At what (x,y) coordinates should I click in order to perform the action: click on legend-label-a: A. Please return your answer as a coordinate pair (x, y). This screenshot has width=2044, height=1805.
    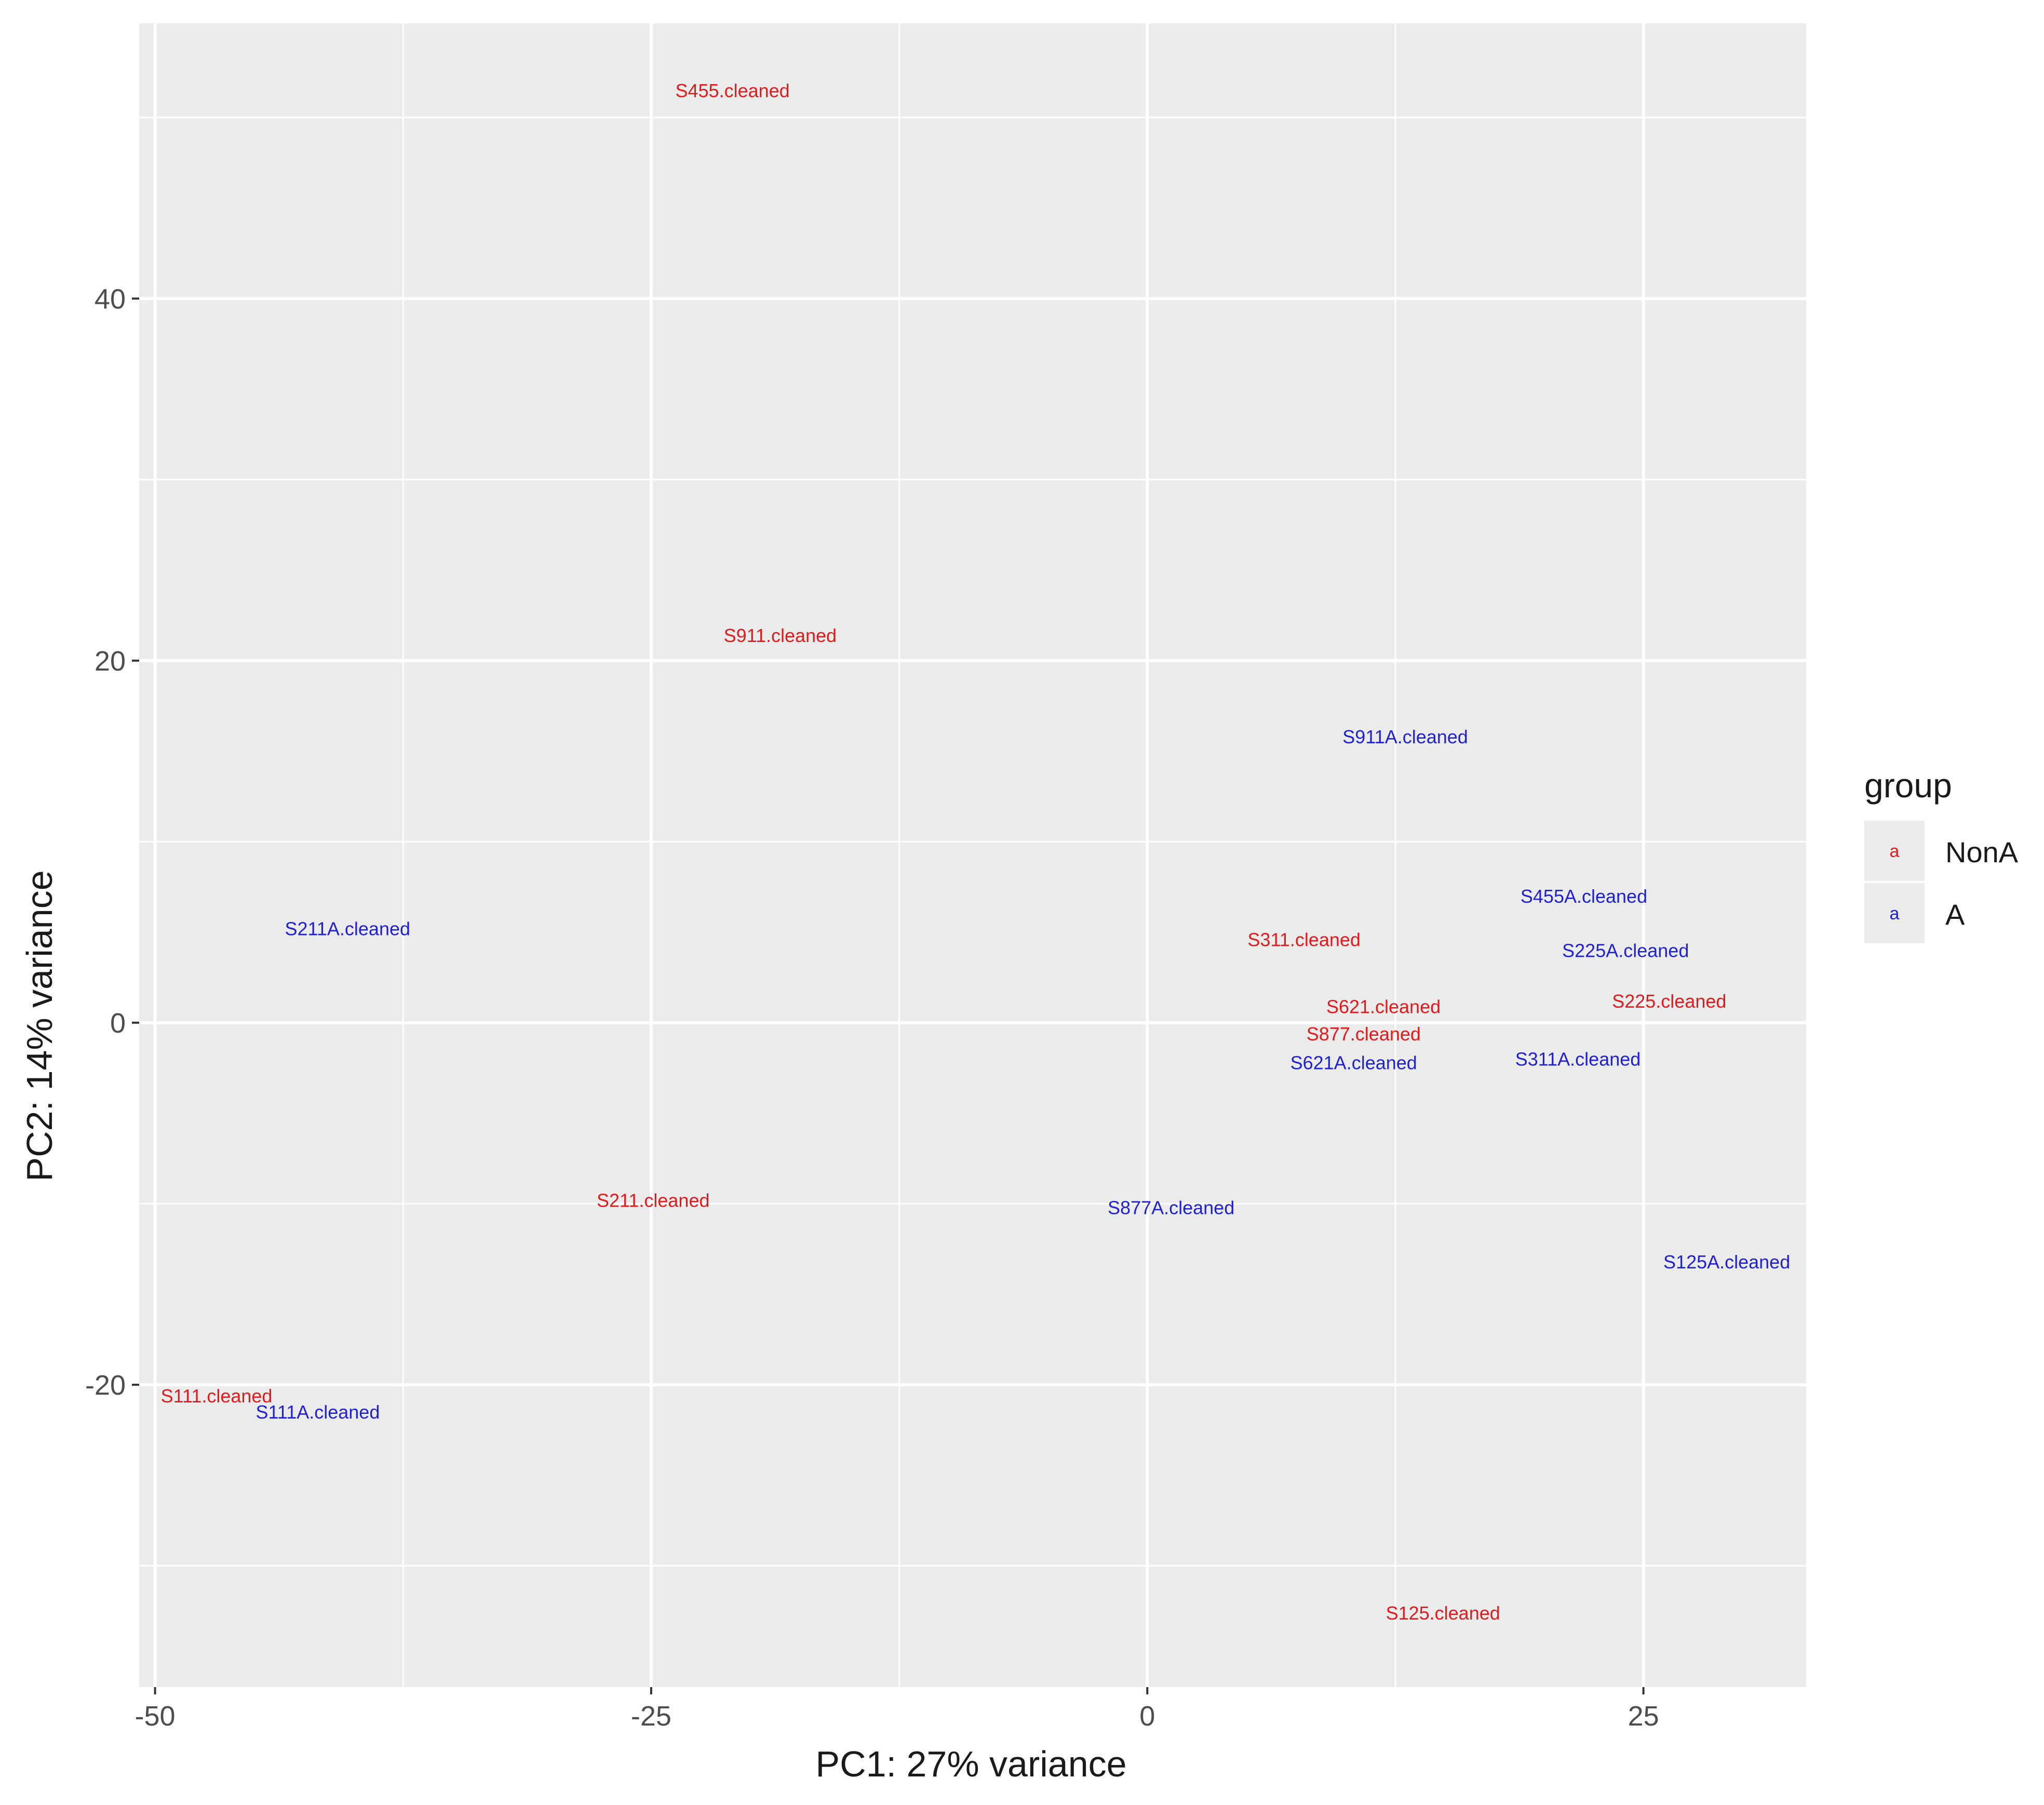
    Looking at the image, I should click on (1955, 915).